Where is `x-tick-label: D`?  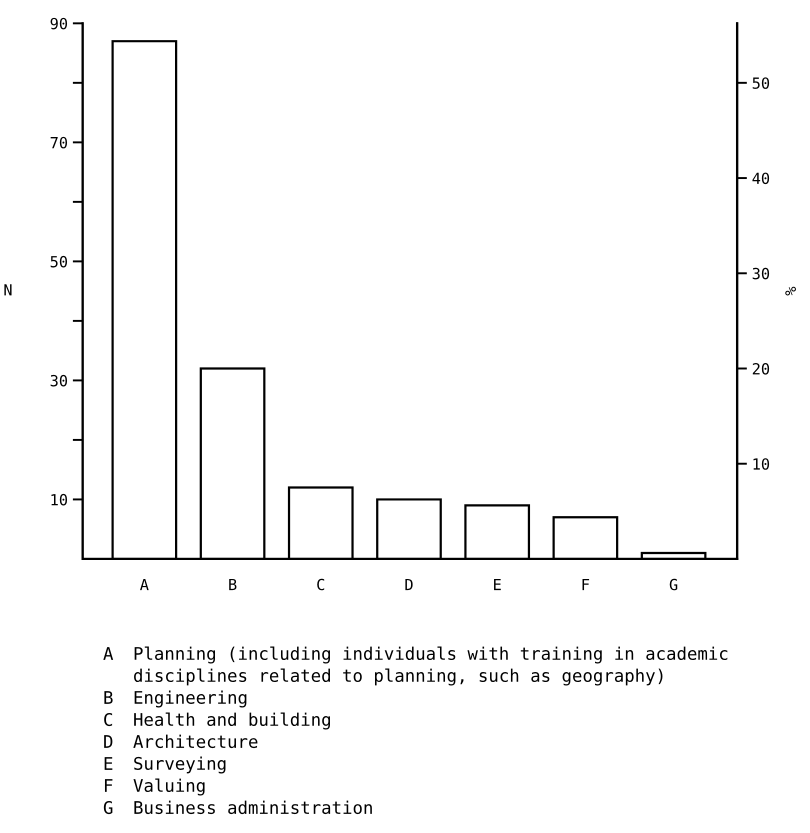 x-tick-label: D is located at coordinates (409, 584).